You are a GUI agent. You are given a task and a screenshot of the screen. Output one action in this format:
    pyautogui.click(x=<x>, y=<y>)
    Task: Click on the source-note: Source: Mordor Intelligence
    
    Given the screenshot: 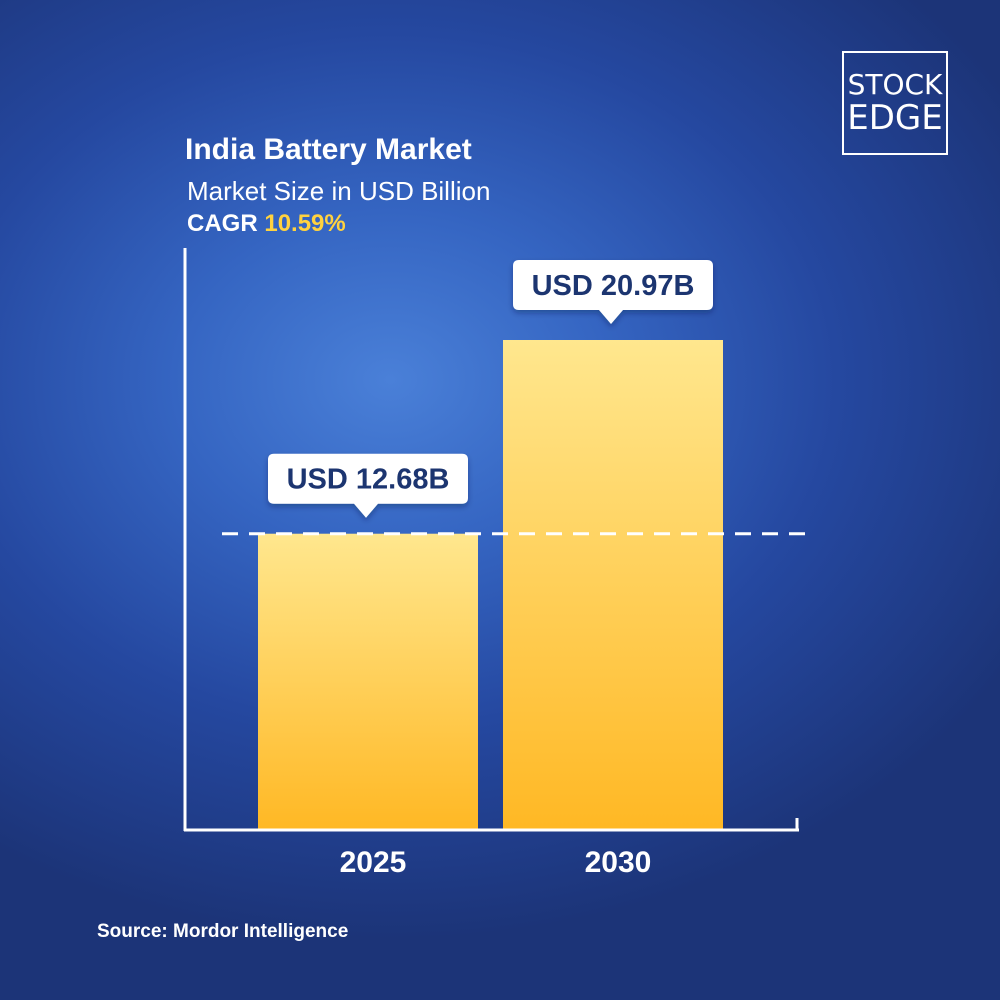 What is the action you would take?
    pyautogui.click(x=223, y=931)
    